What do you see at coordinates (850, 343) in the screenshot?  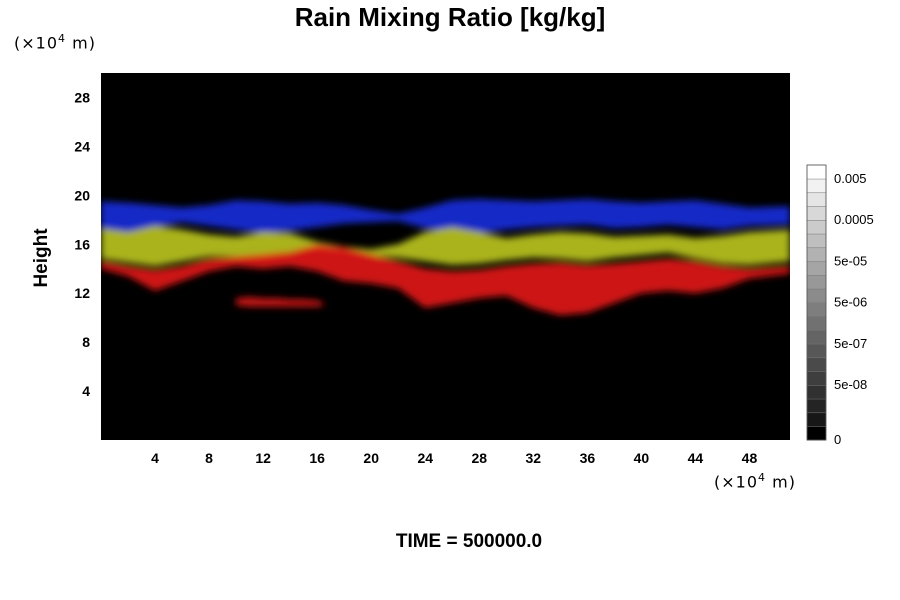 I see `colorbar-tick-label: 5e-07` at bounding box center [850, 343].